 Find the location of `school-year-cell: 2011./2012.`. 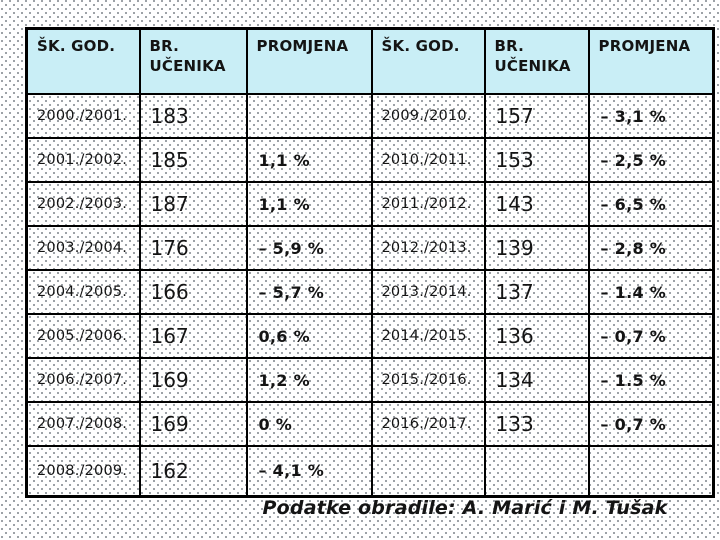

school-year-cell: 2011./2012. is located at coordinates (428, 204).